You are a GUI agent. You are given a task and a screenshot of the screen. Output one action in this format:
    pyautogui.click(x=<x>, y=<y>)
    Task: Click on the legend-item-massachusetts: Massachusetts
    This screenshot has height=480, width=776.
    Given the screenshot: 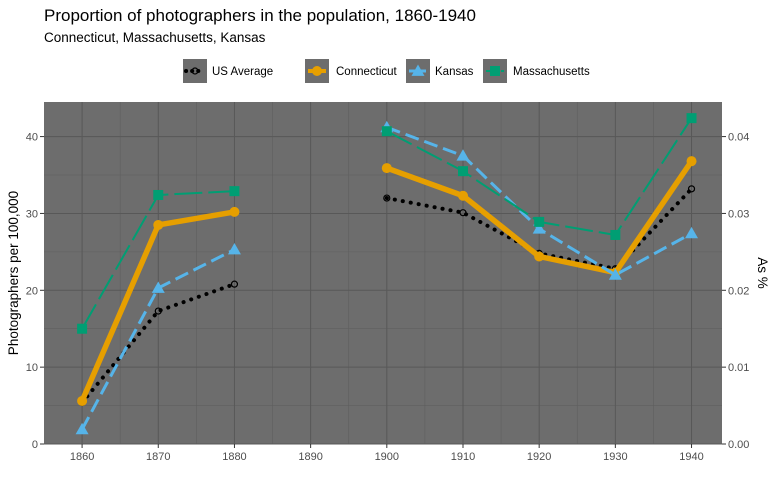 What is the action you would take?
    pyautogui.click(x=536, y=71)
    